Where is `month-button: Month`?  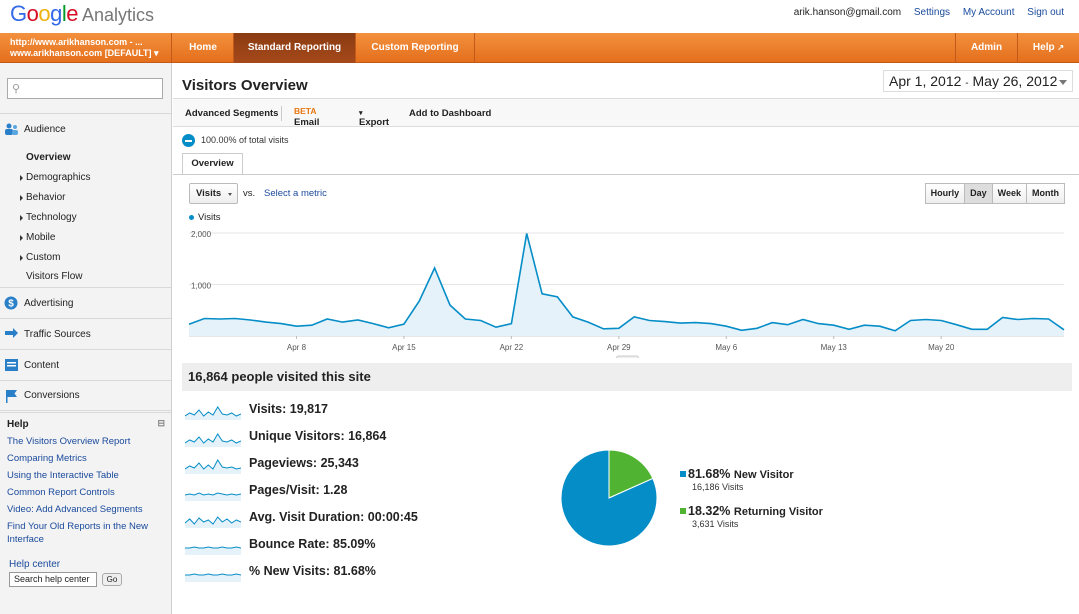 month-button: Month is located at coordinates (1045, 193).